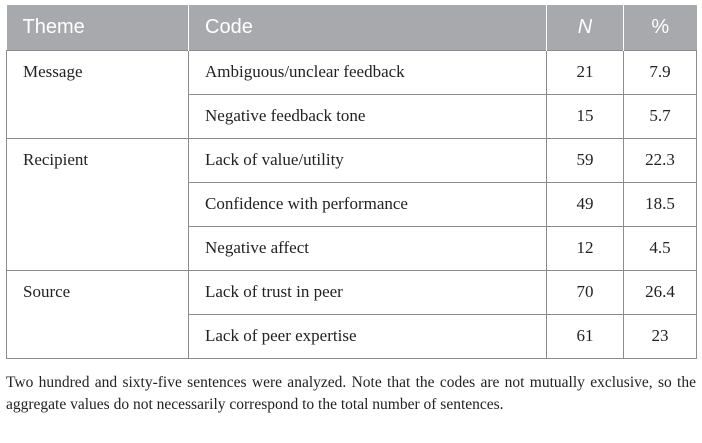 Image resolution: width=702 pixels, height=443 pixels. Describe the element at coordinates (367, 72) in the screenshot. I see `code-cell: Ambiguous/unclear feedback` at that location.